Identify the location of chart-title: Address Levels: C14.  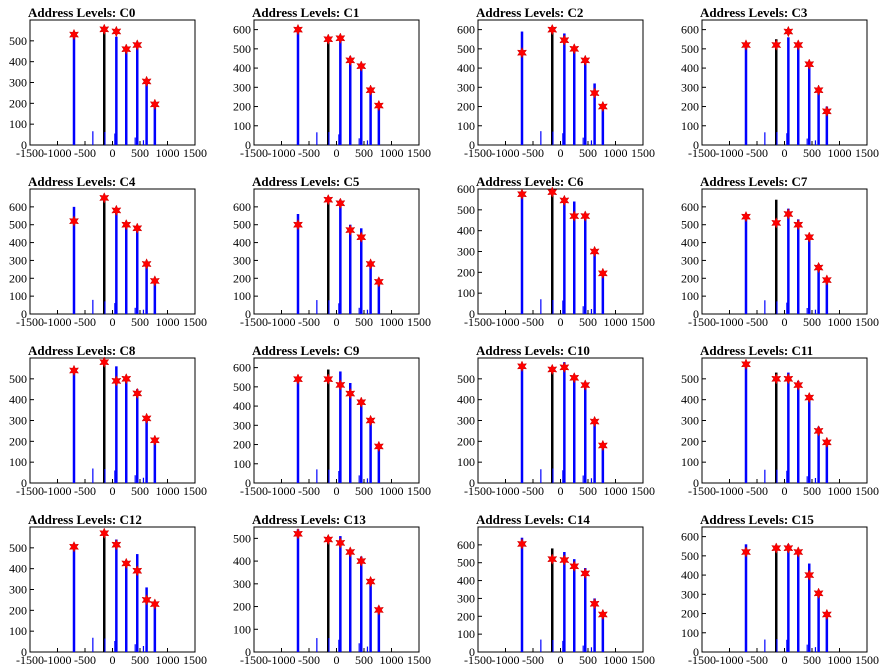
(533, 519).